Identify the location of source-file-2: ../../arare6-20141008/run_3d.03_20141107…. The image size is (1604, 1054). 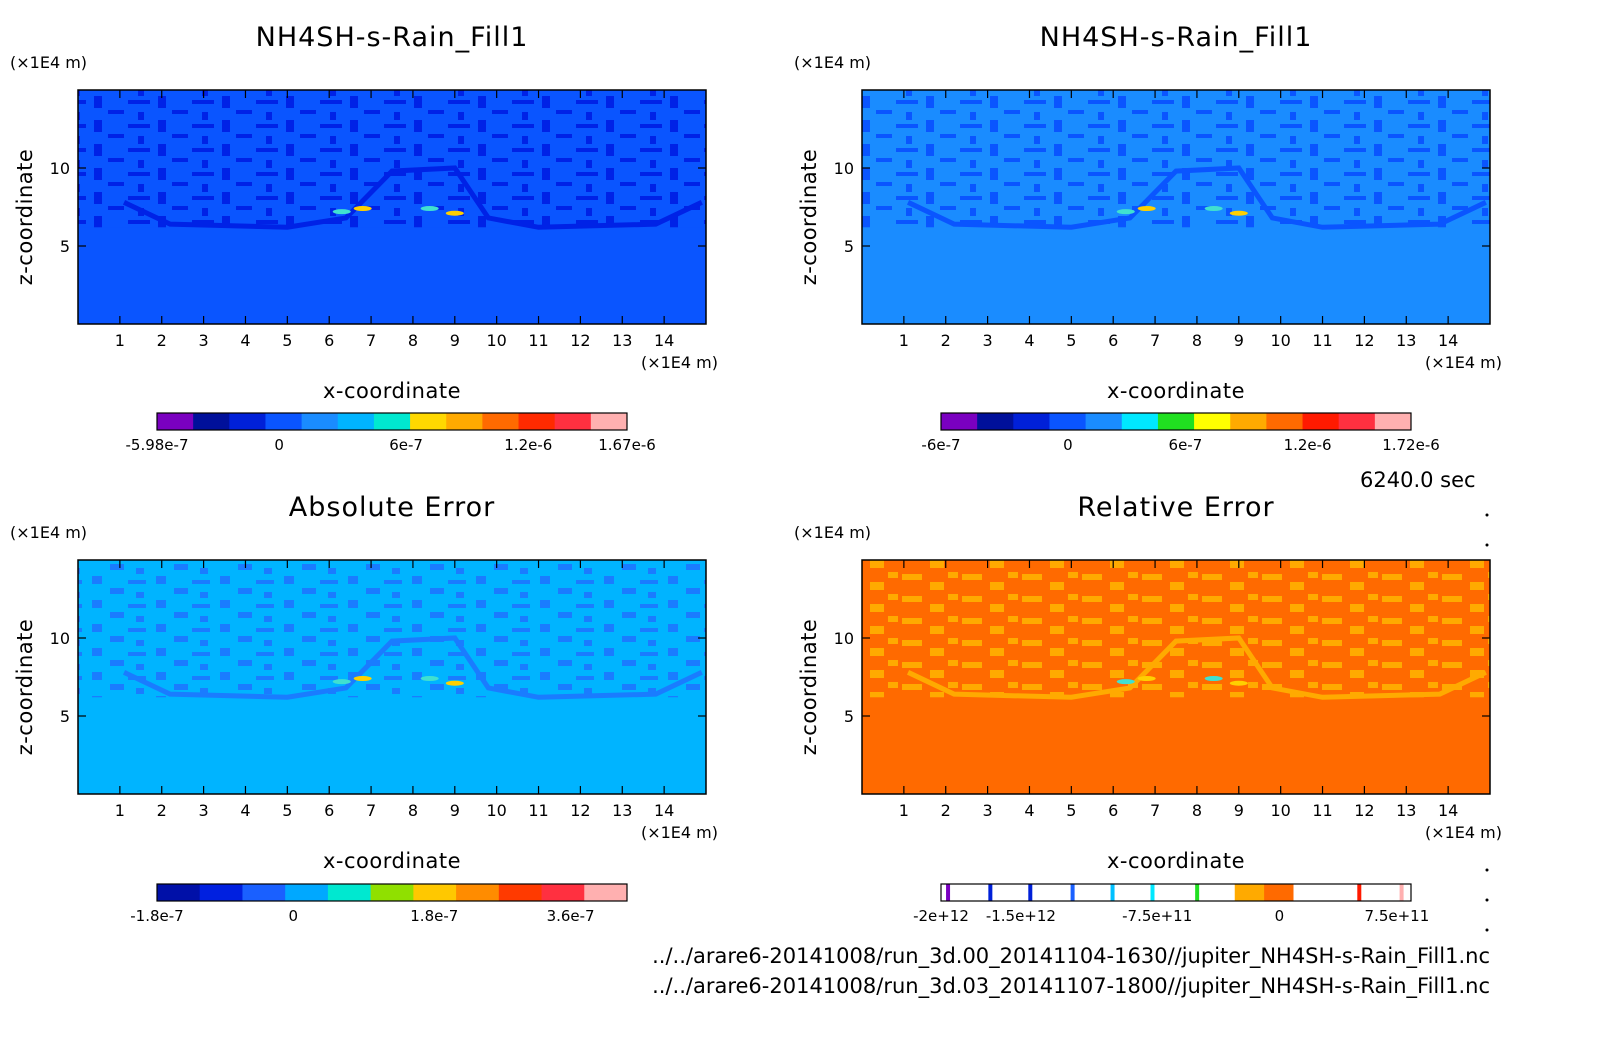
(1071, 986).